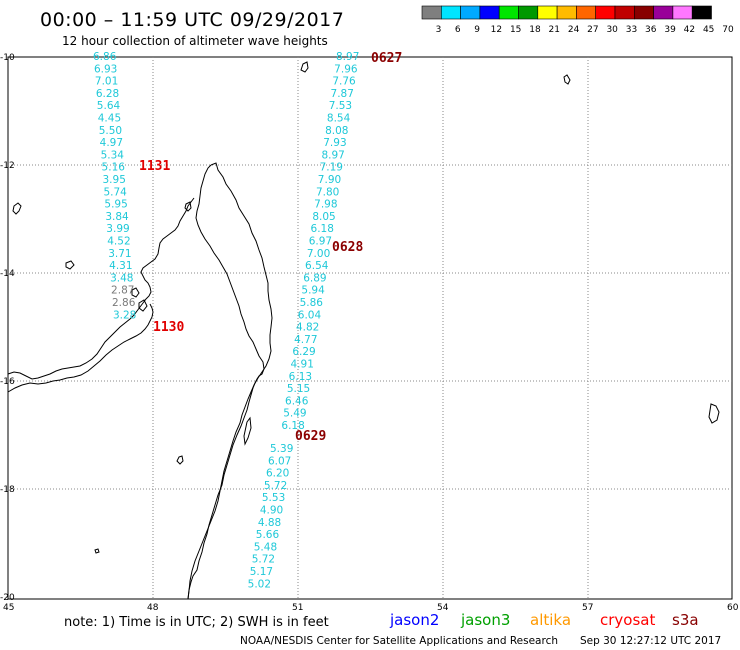  I want to click on wave-height-value: 4.90, so click(271, 511).